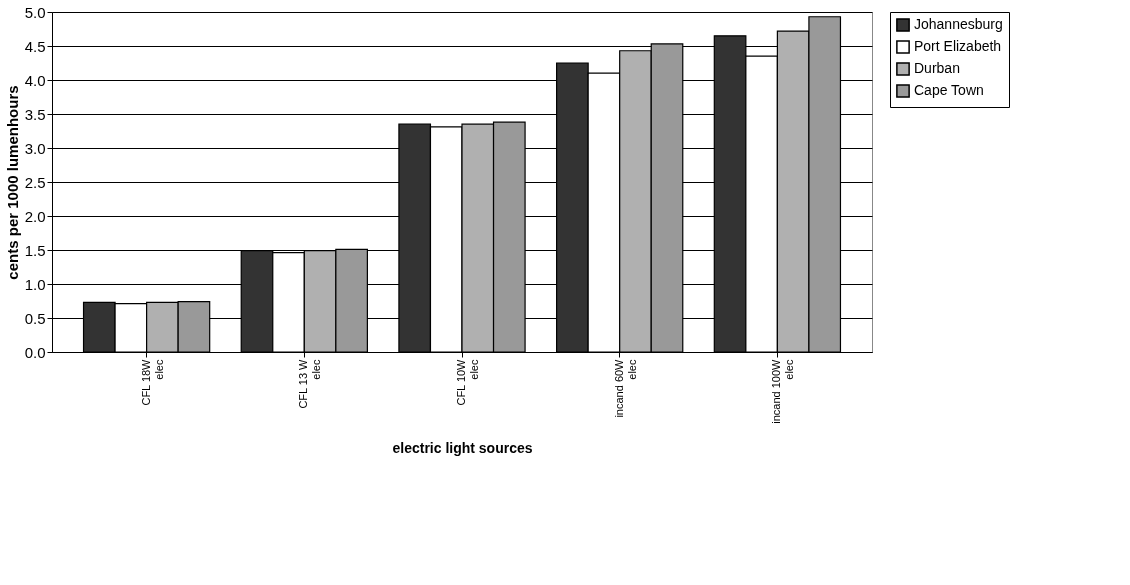 The height and width of the screenshot is (585, 1130). Describe the element at coordinates (35, 114) in the screenshot. I see `y-tick-label: 3.5` at that location.